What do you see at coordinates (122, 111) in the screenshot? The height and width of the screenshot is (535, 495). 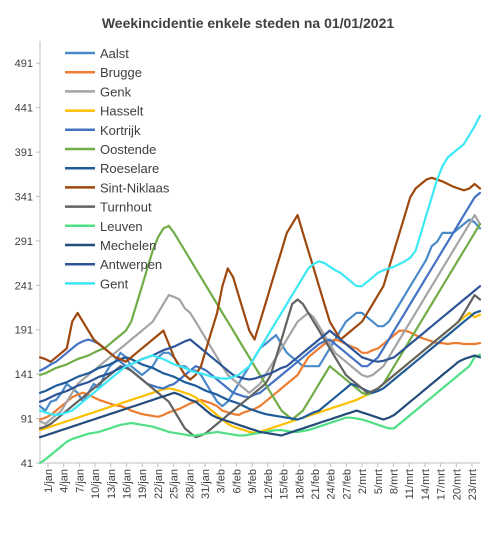 I see `legend-label-hasselt: Hasselt` at bounding box center [122, 111].